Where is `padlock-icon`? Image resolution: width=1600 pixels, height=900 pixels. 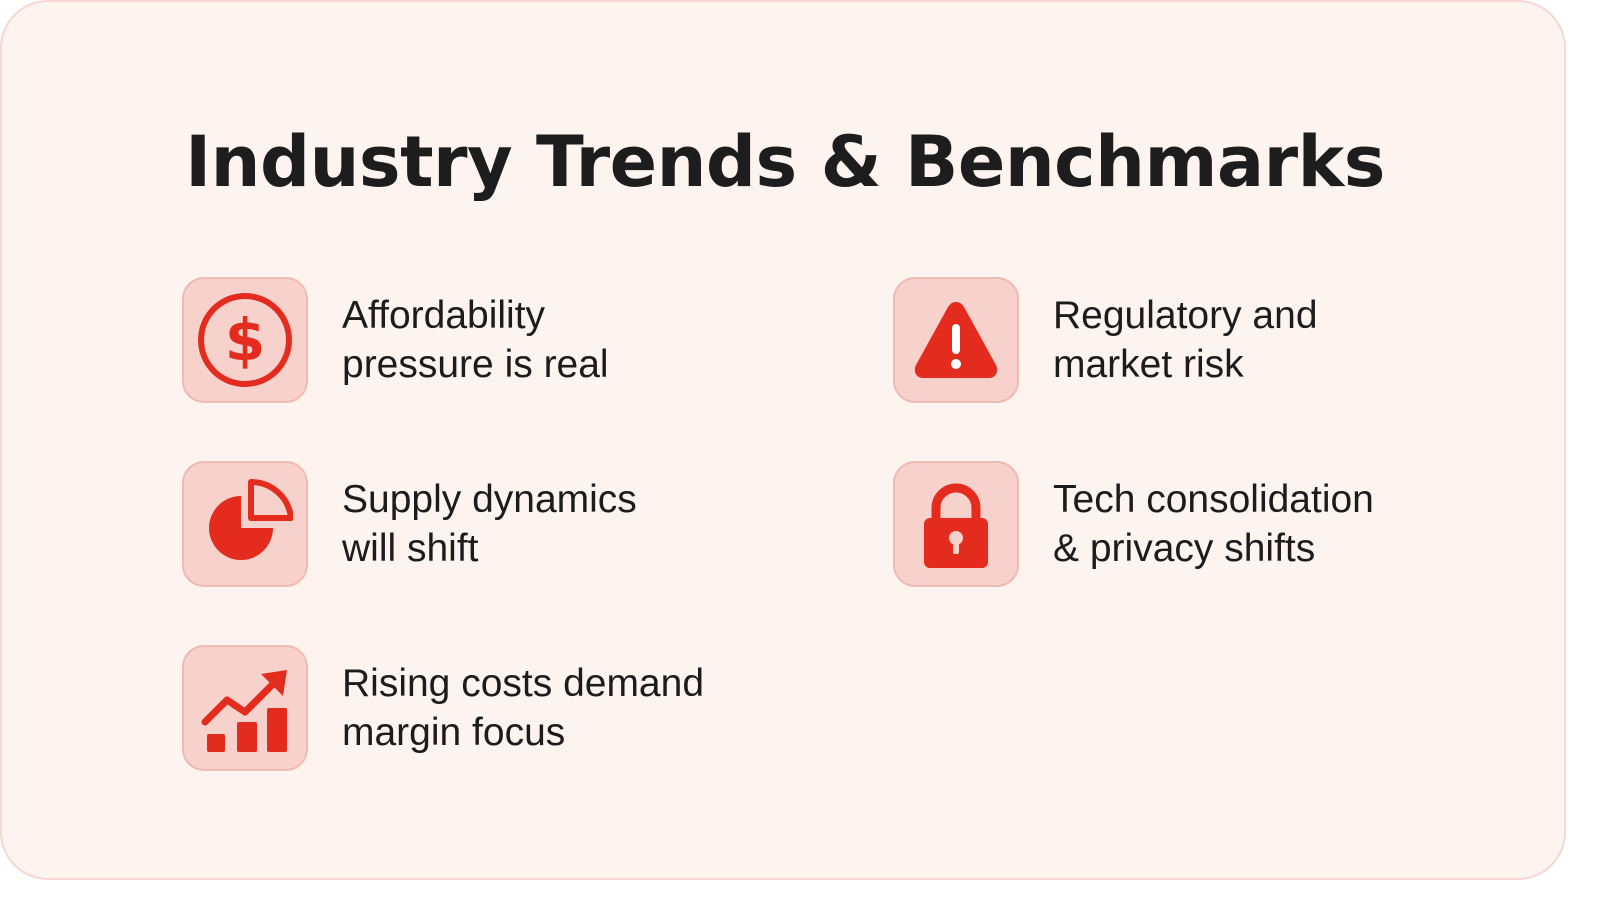
padlock-icon is located at coordinates (956, 525).